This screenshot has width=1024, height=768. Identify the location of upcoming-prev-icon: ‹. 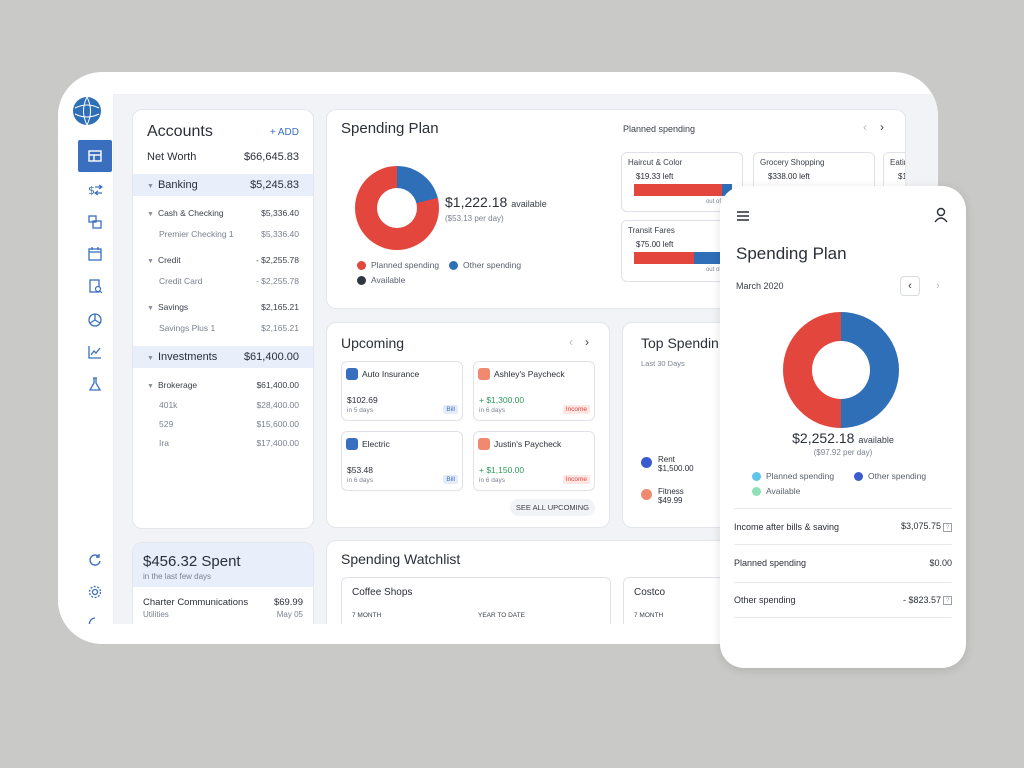
(571, 342).